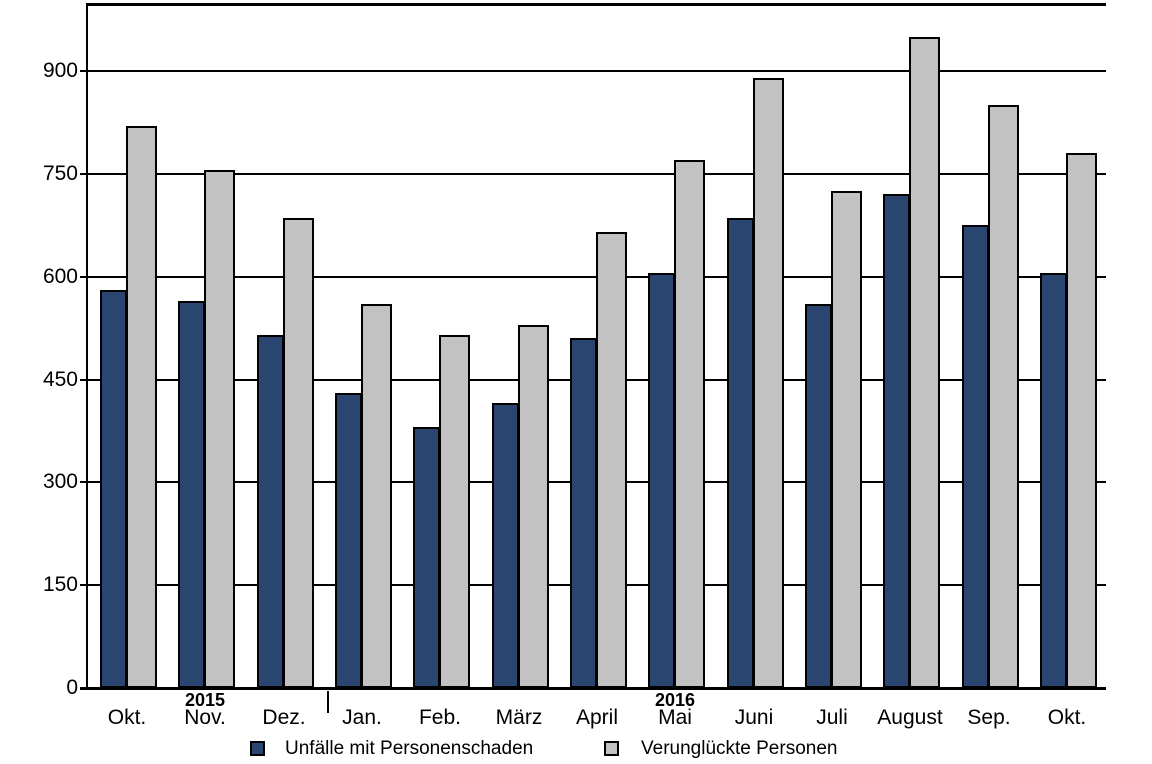 The height and width of the screenshot is (764, 1152). Describe the element at coordinates (409, 748) in the screenshot. I see `legend-label-unfaelle: Unfälle mit Personenschaden` at that location.